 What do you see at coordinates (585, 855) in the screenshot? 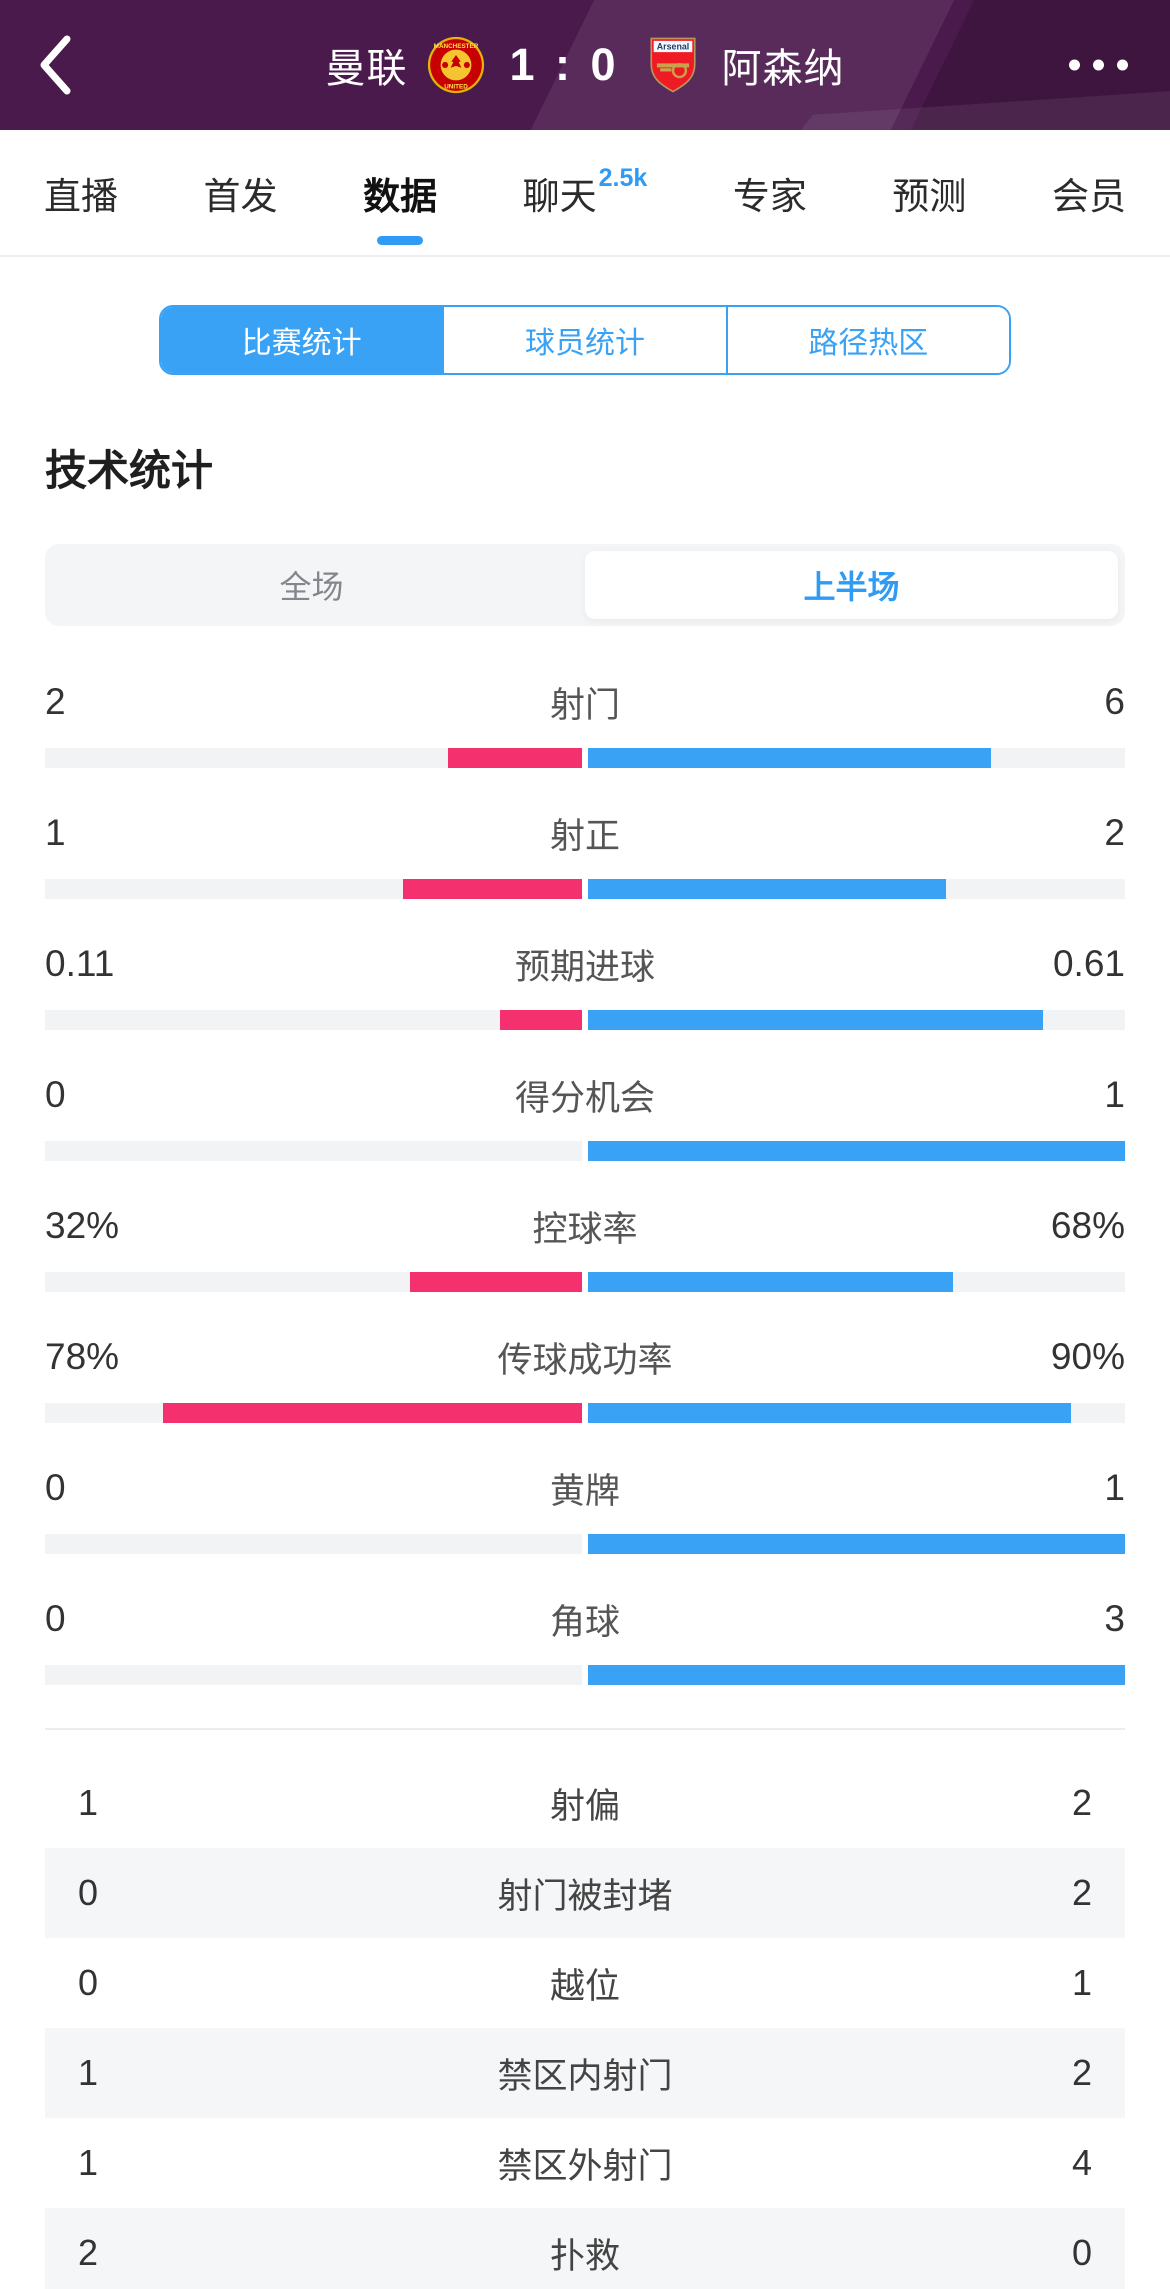
I see `stat-bar-shots-on-target: 1 射正 2` at bounding box center [585, 855].